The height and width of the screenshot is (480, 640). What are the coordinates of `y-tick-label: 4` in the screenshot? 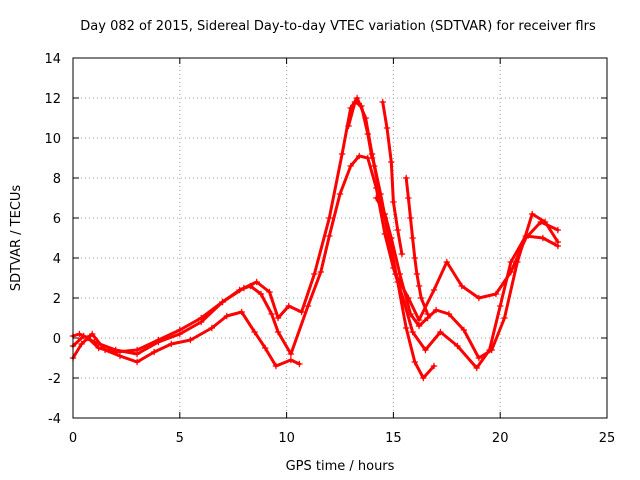 It's located at (57, 259).